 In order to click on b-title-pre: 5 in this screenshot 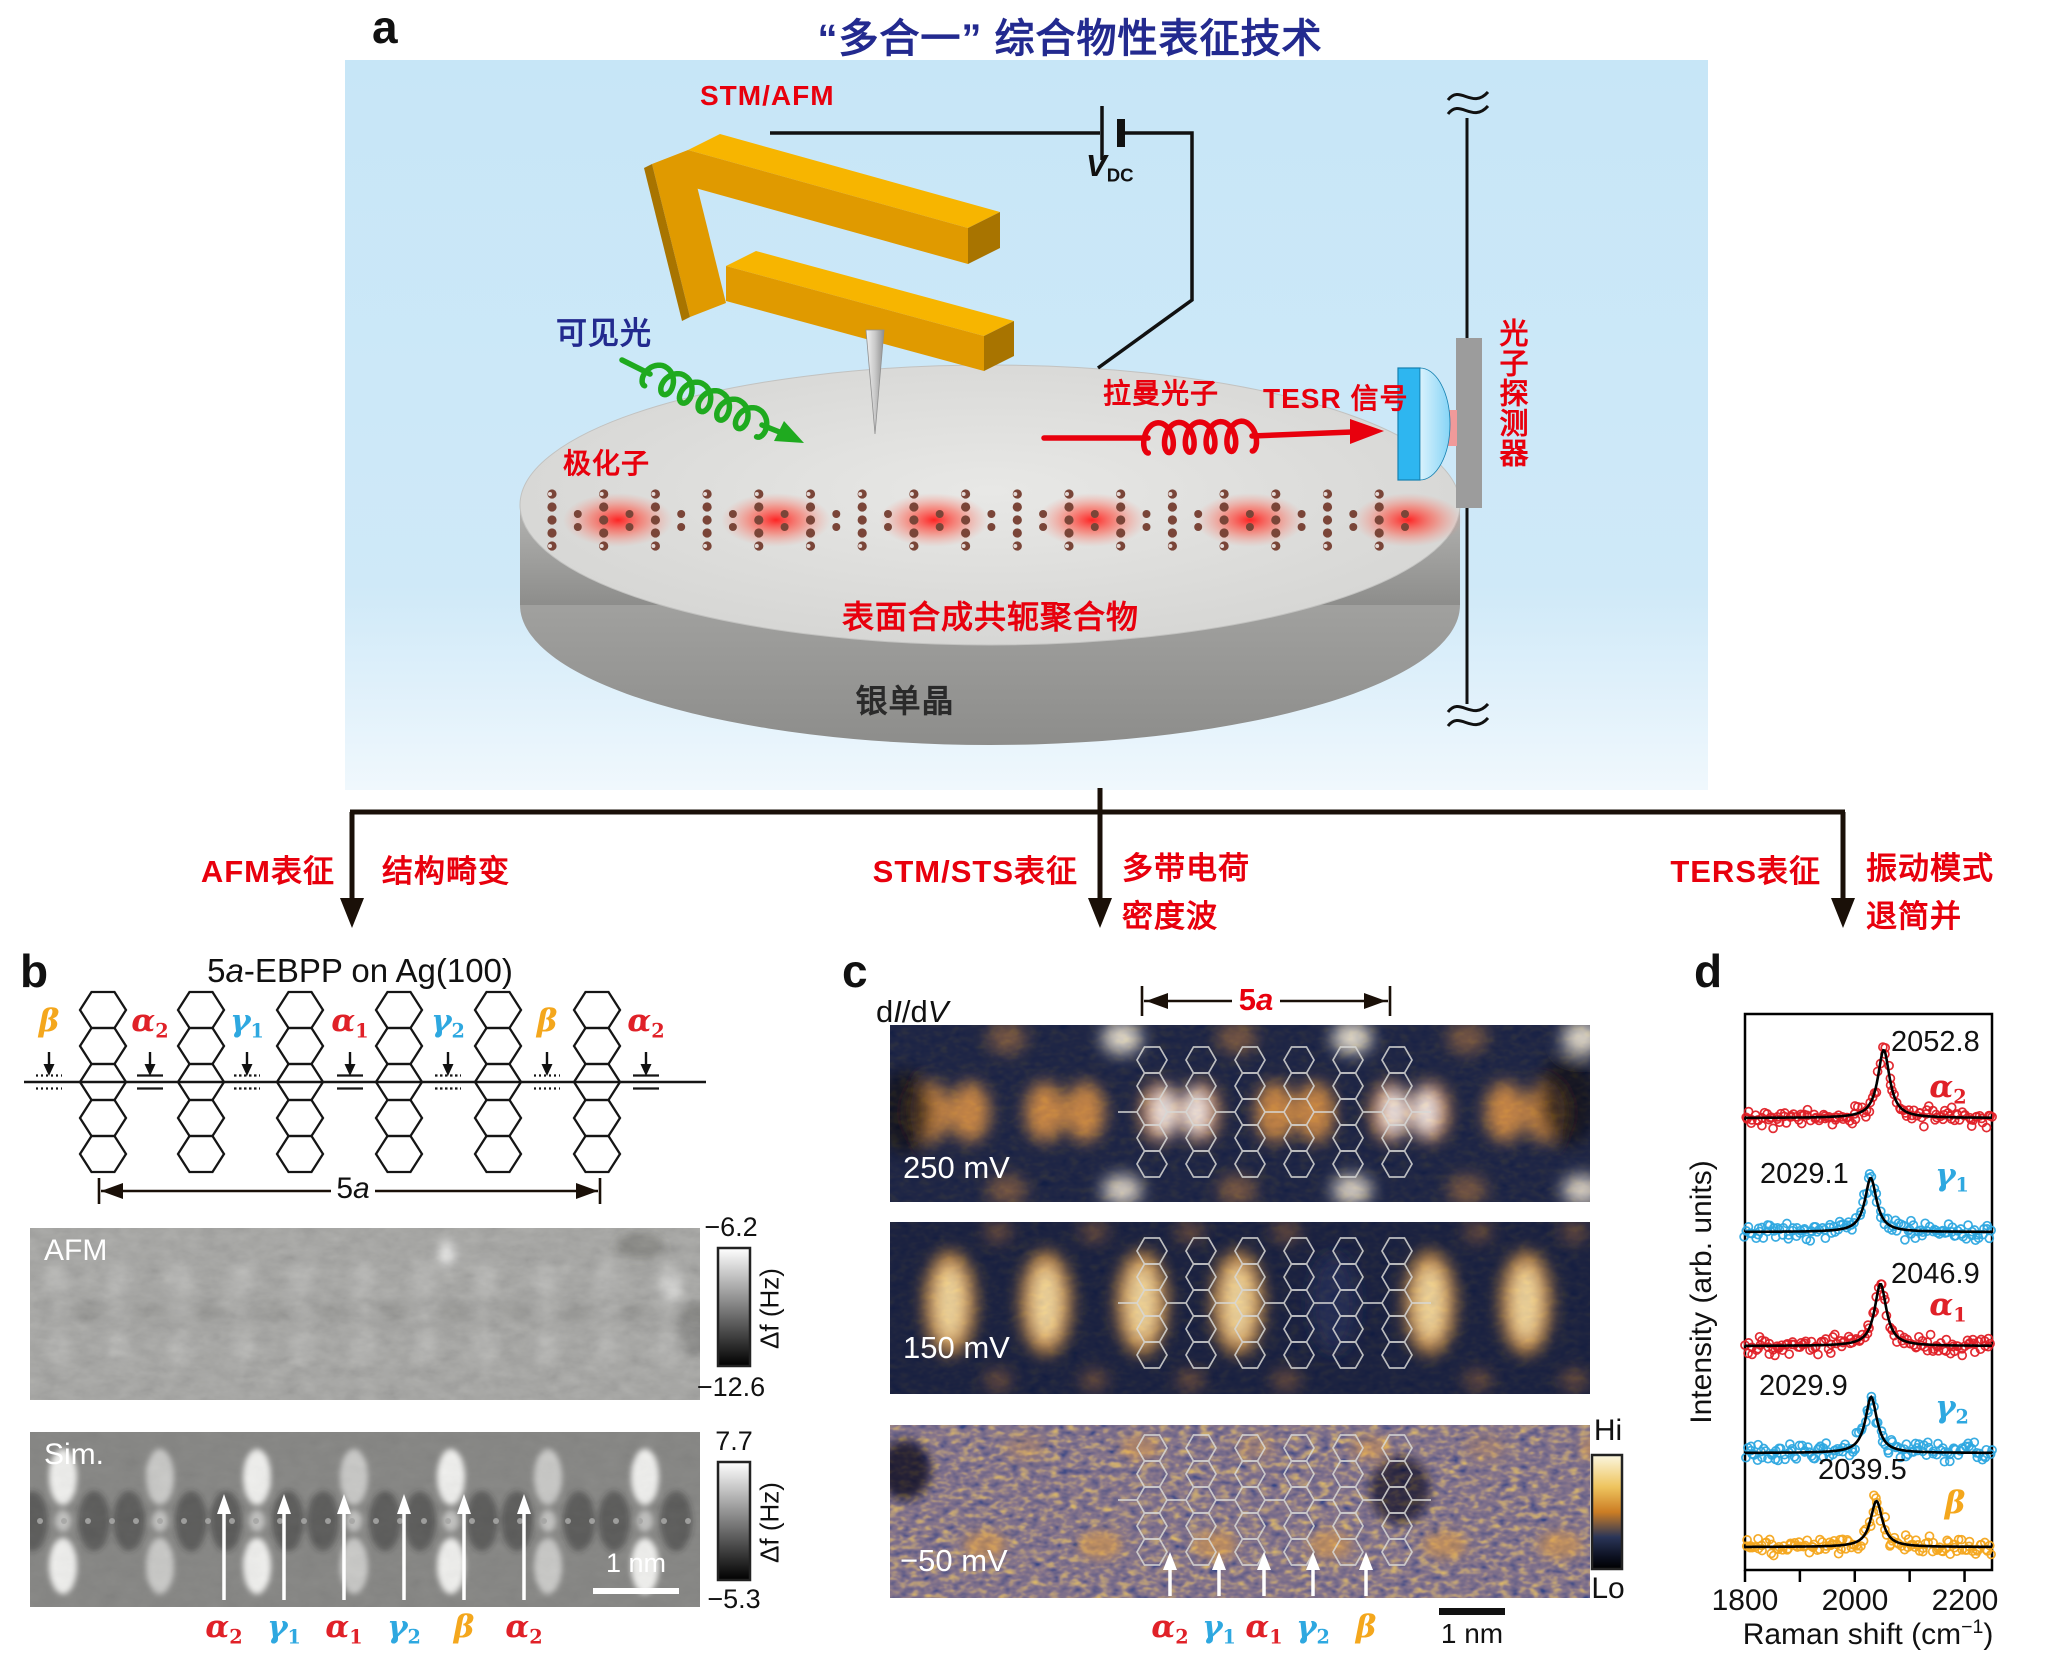, I will do `click(216, 970)`.